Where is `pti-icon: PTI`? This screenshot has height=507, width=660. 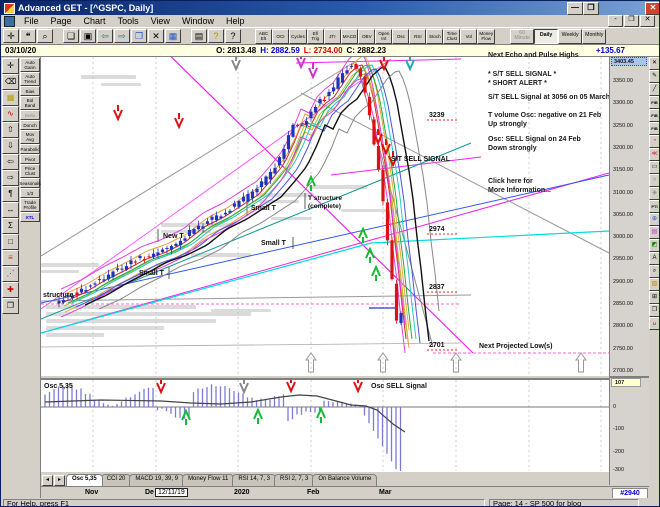
pti-icon: PTI is located at coordinates (654, 206).